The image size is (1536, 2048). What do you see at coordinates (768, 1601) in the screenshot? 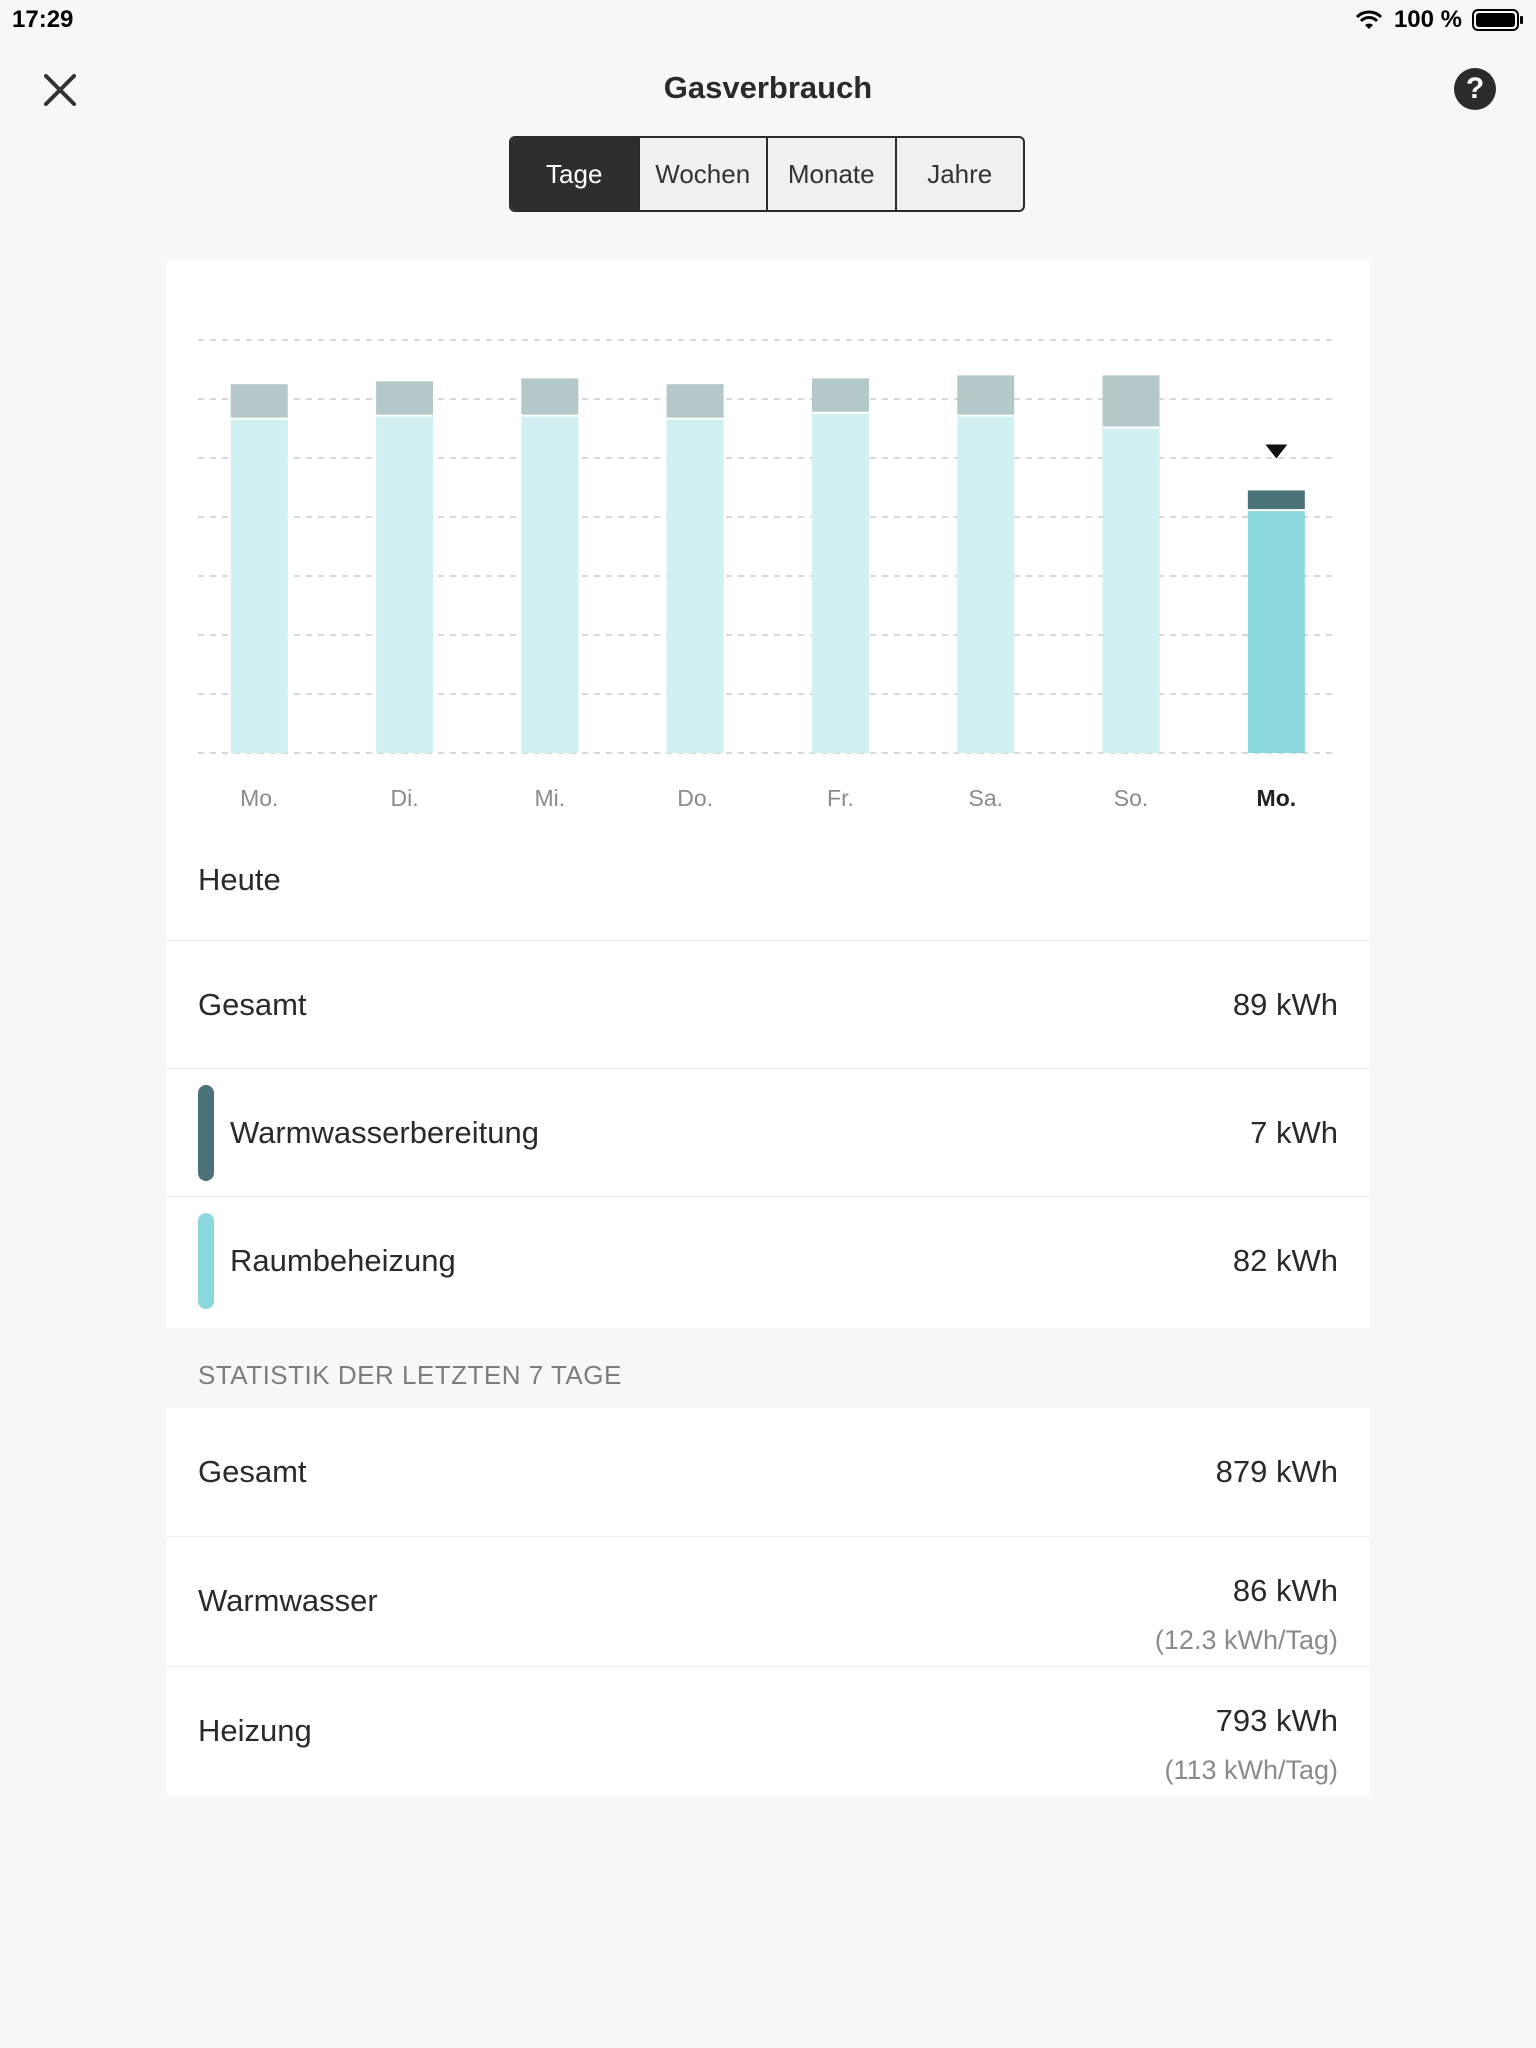
I see `stats-warmwasser-row: Warmwasser 86 kWh (12.3 kWh/Tag)` at bounding box center [768, 1601].